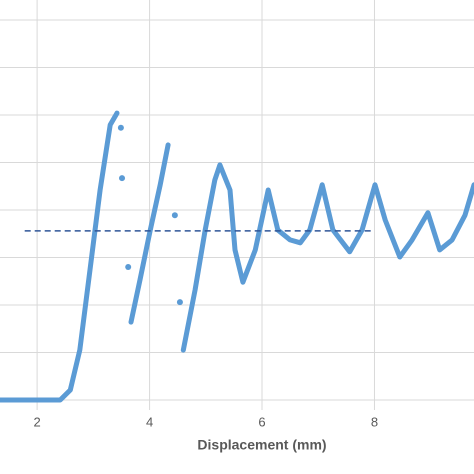 Image resolution: width=474 pixels, height=474 pixels. Describe the element at coordinates (374, 421) in the screenshot. I see `x-tick-label: 8` at that location.